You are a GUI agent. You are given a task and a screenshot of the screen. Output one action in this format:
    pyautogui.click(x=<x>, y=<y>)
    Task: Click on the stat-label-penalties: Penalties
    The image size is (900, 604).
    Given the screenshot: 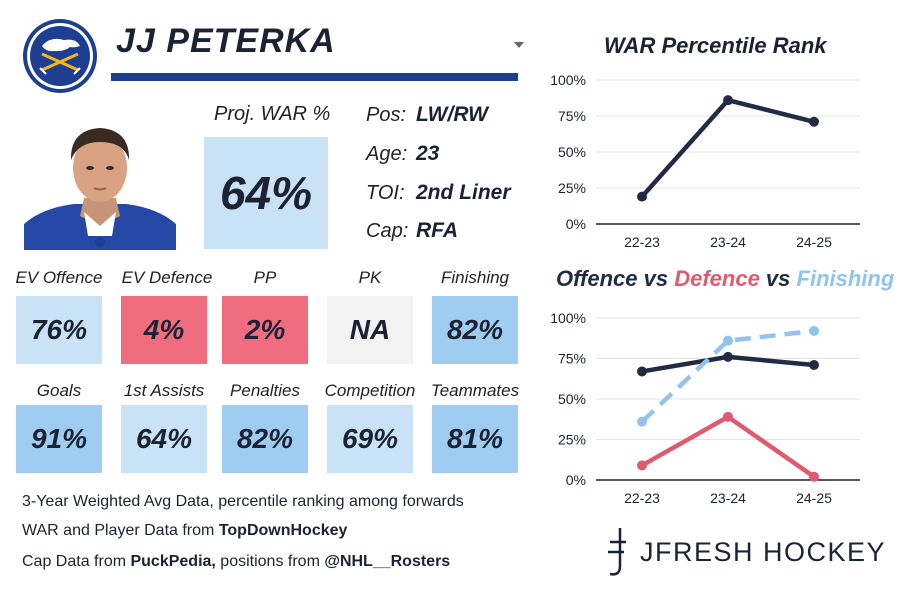 What is the action you would take?
    pyautogui.click(x=265, y=390)
    